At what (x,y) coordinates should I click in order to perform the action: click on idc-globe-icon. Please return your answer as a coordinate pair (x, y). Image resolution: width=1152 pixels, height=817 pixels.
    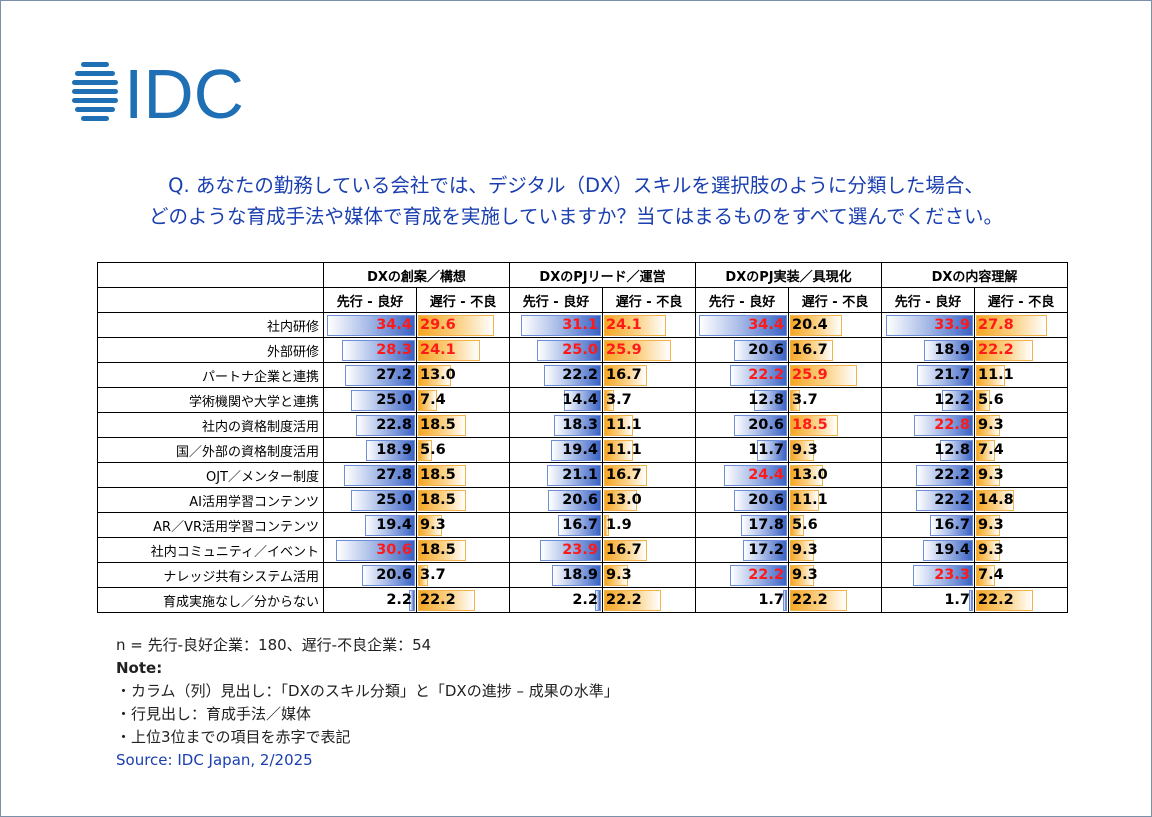
    Looking at the image, I should click on (95, 91).